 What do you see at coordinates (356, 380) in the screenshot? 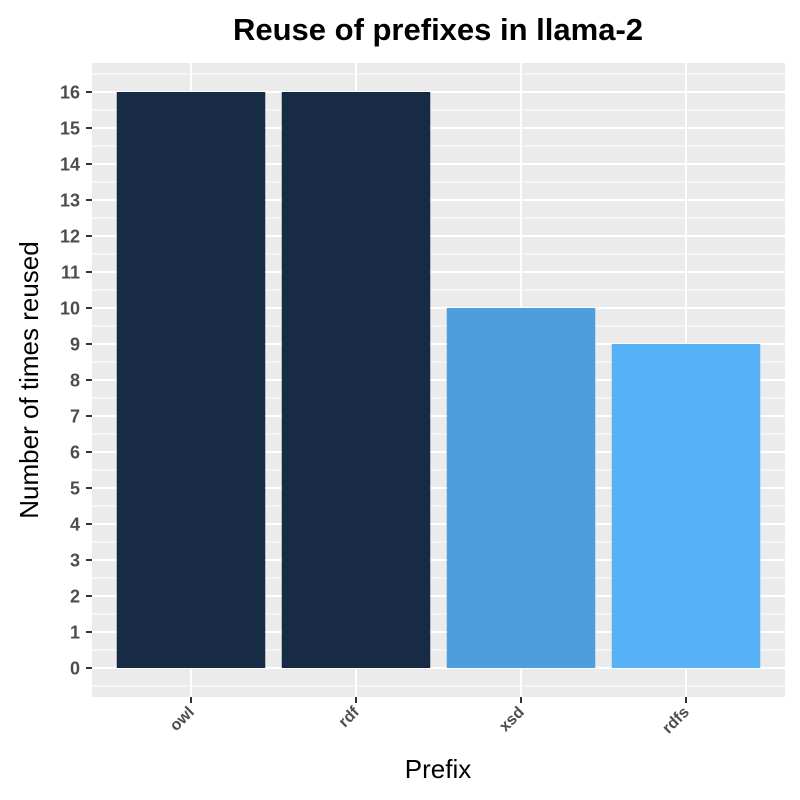
I see `bar-rdf` at bounding box center [356, 380].